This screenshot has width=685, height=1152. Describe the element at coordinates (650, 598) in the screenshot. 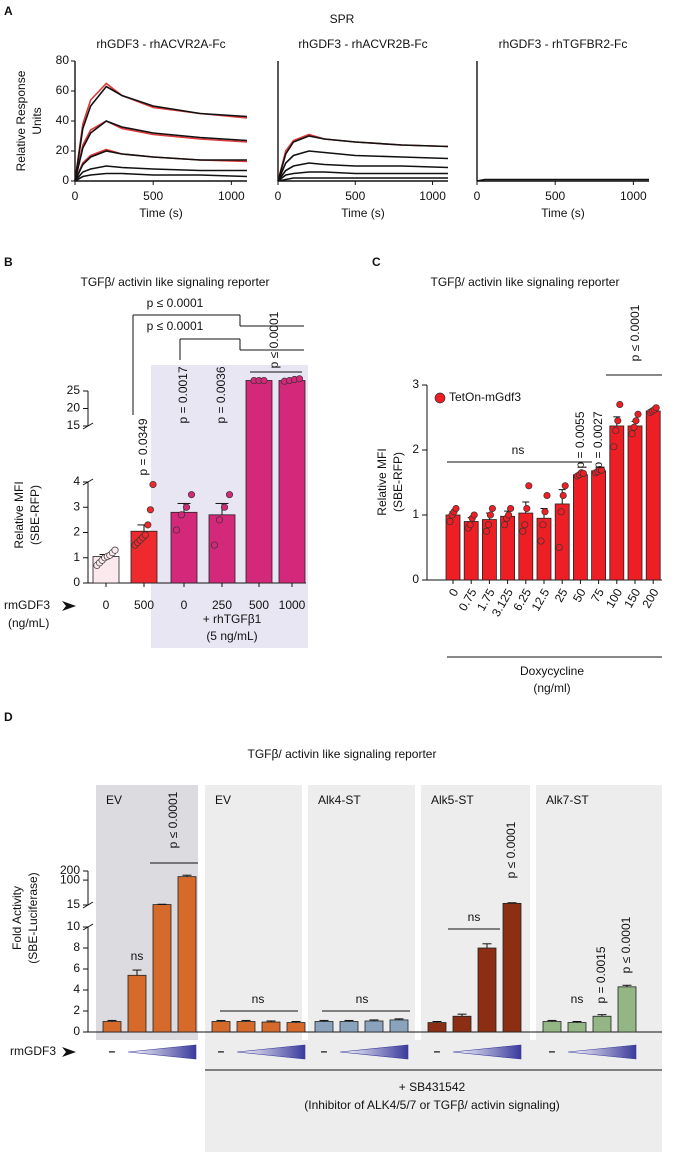

I see `x-tick-label: 200` at that location.